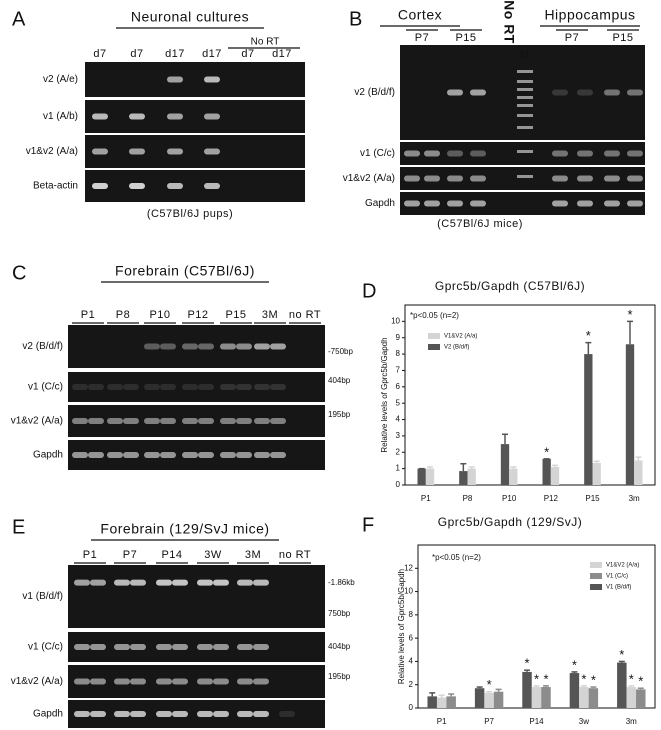 The image size is (661, 730). Describe the element at coordinates (398, 468) in the screenshot. I see `y-tick-label: 1` at that location.